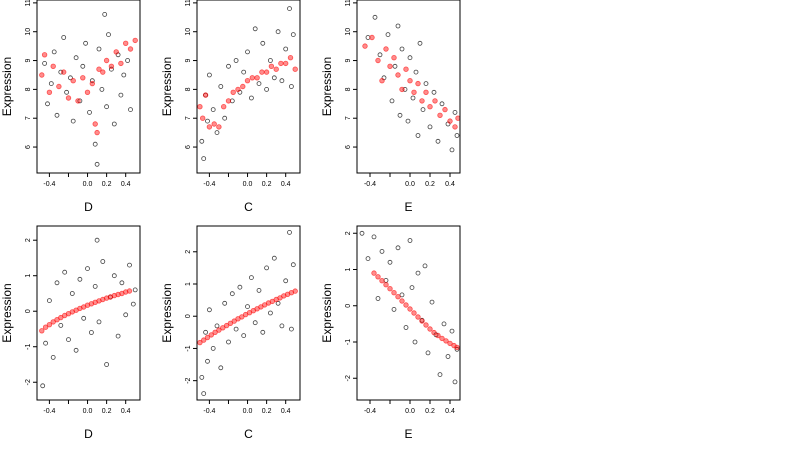 This screenshot has height=455, width=800. Describe the element at coordinates (88, 313) in the screenshot. I see `points-group` at that location.